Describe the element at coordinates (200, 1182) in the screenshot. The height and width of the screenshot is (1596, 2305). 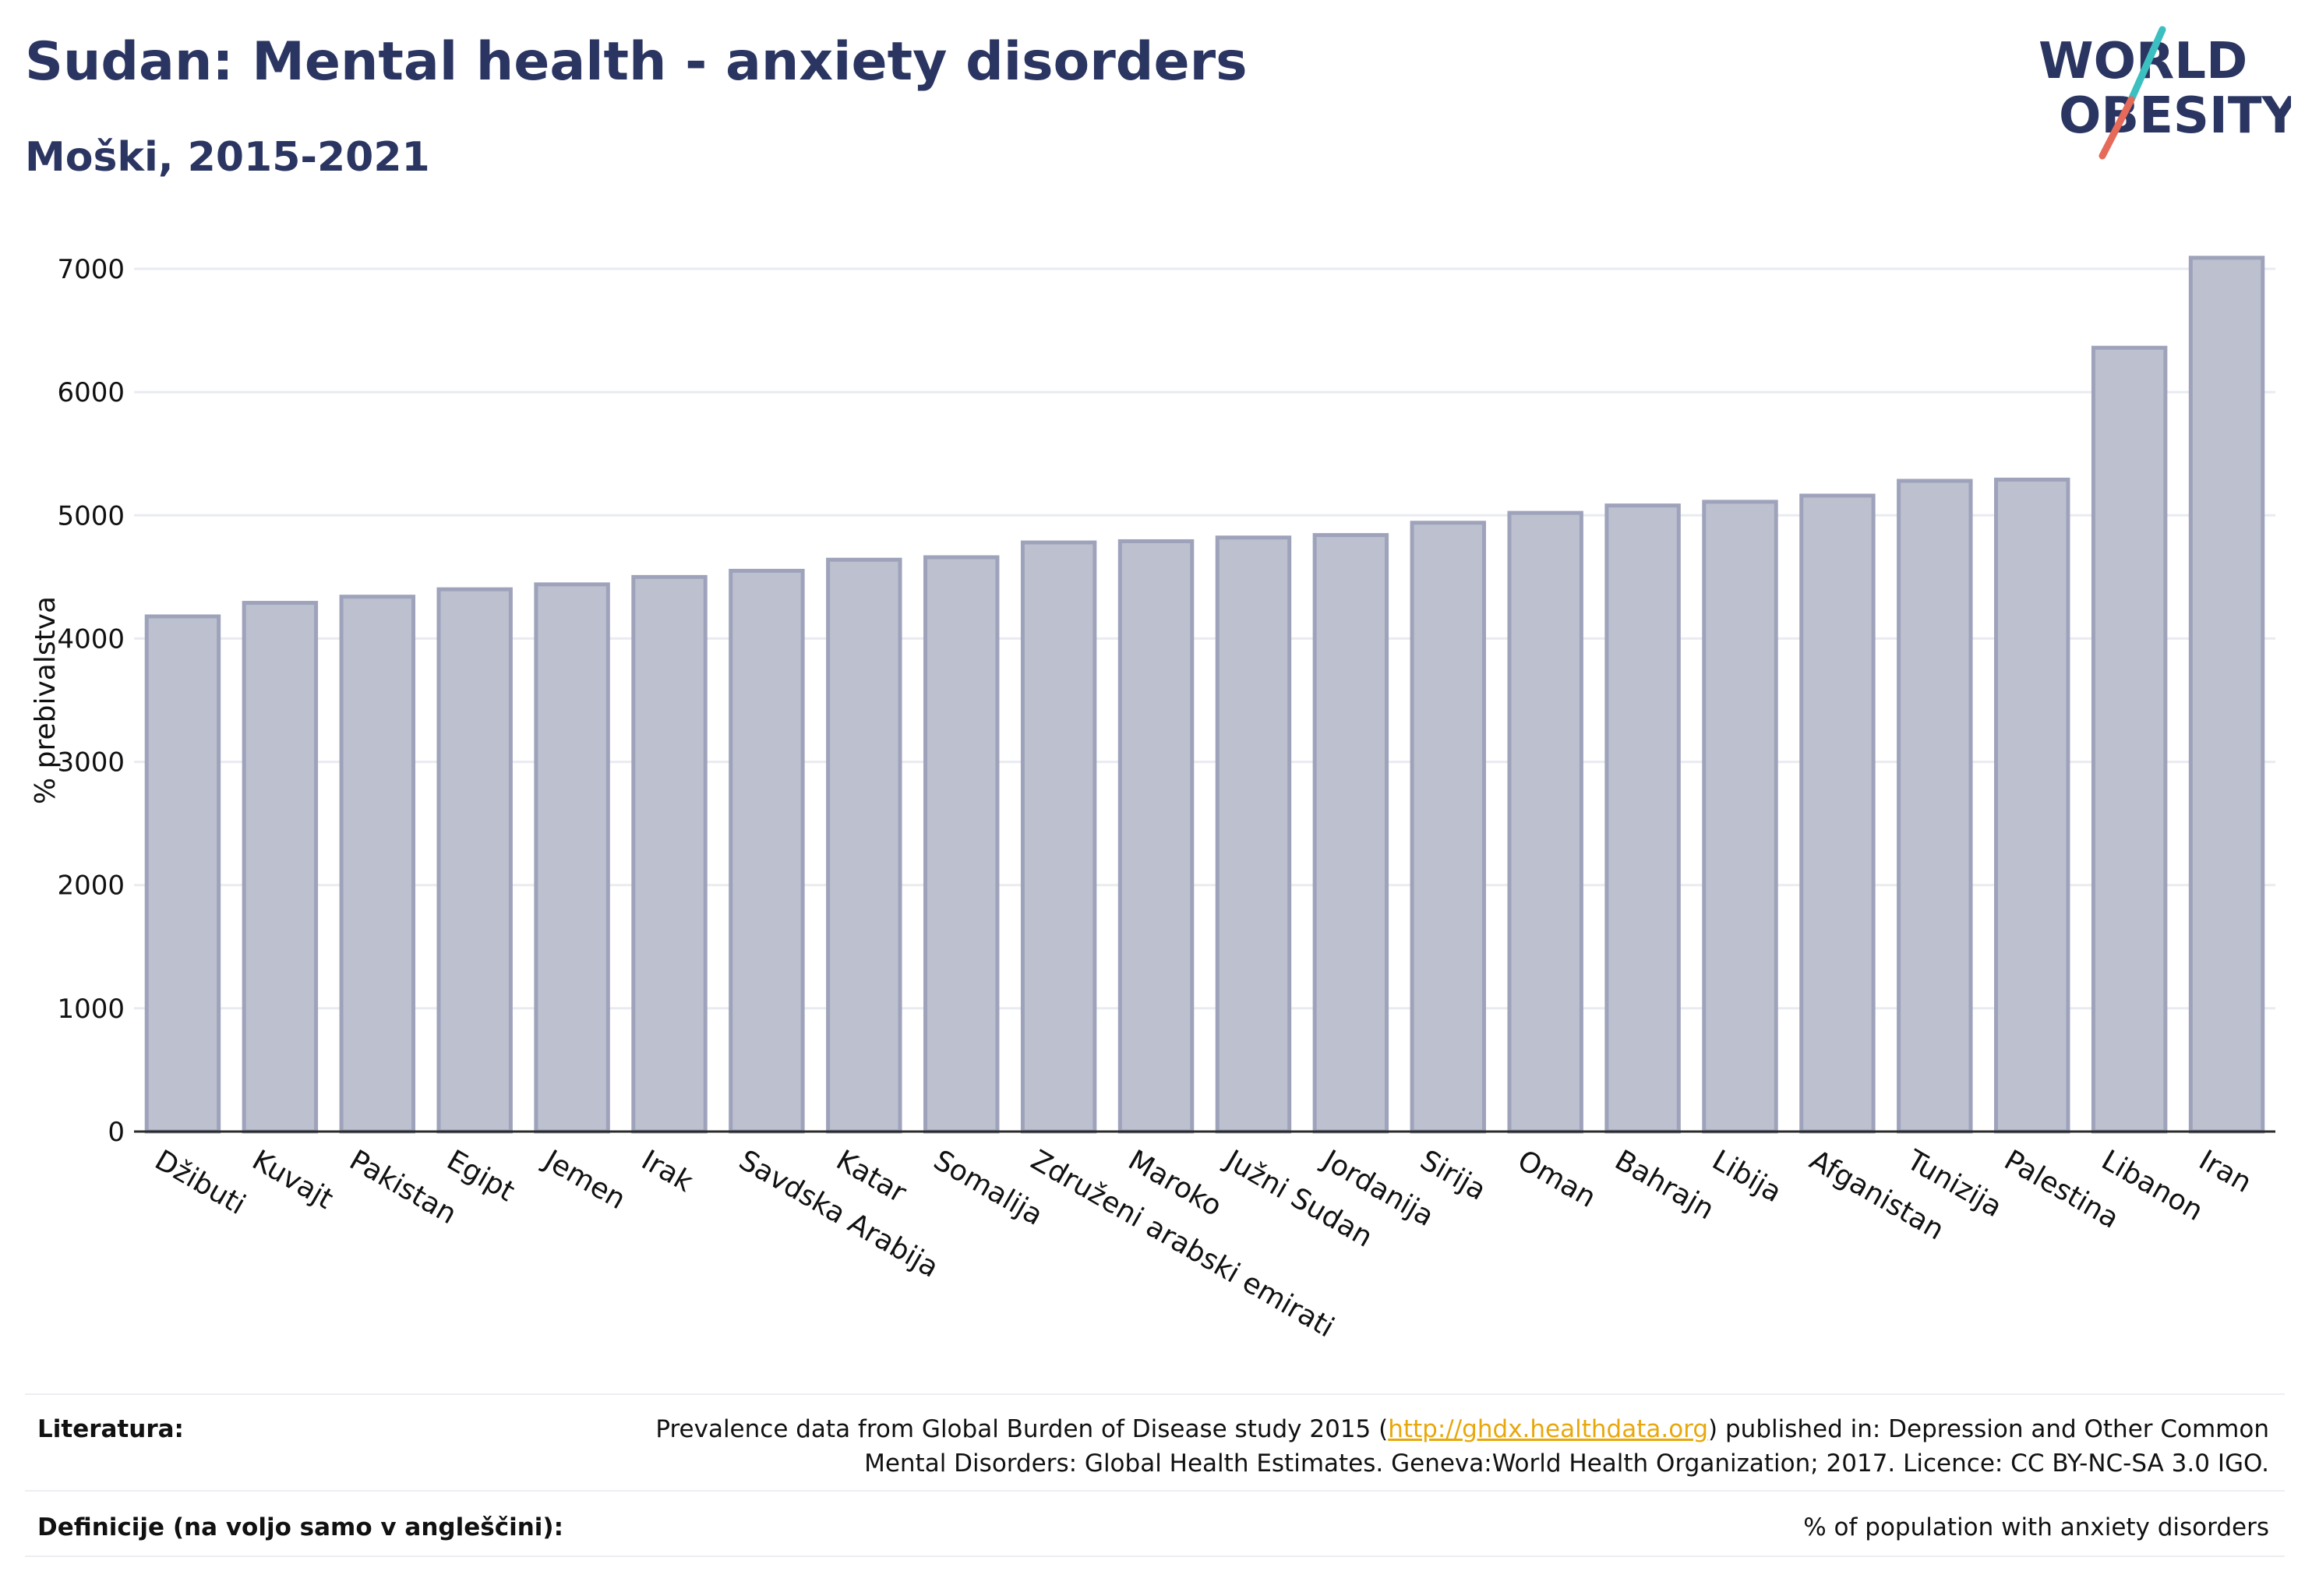
I see `x-tick-label: Džibuti` at that location.